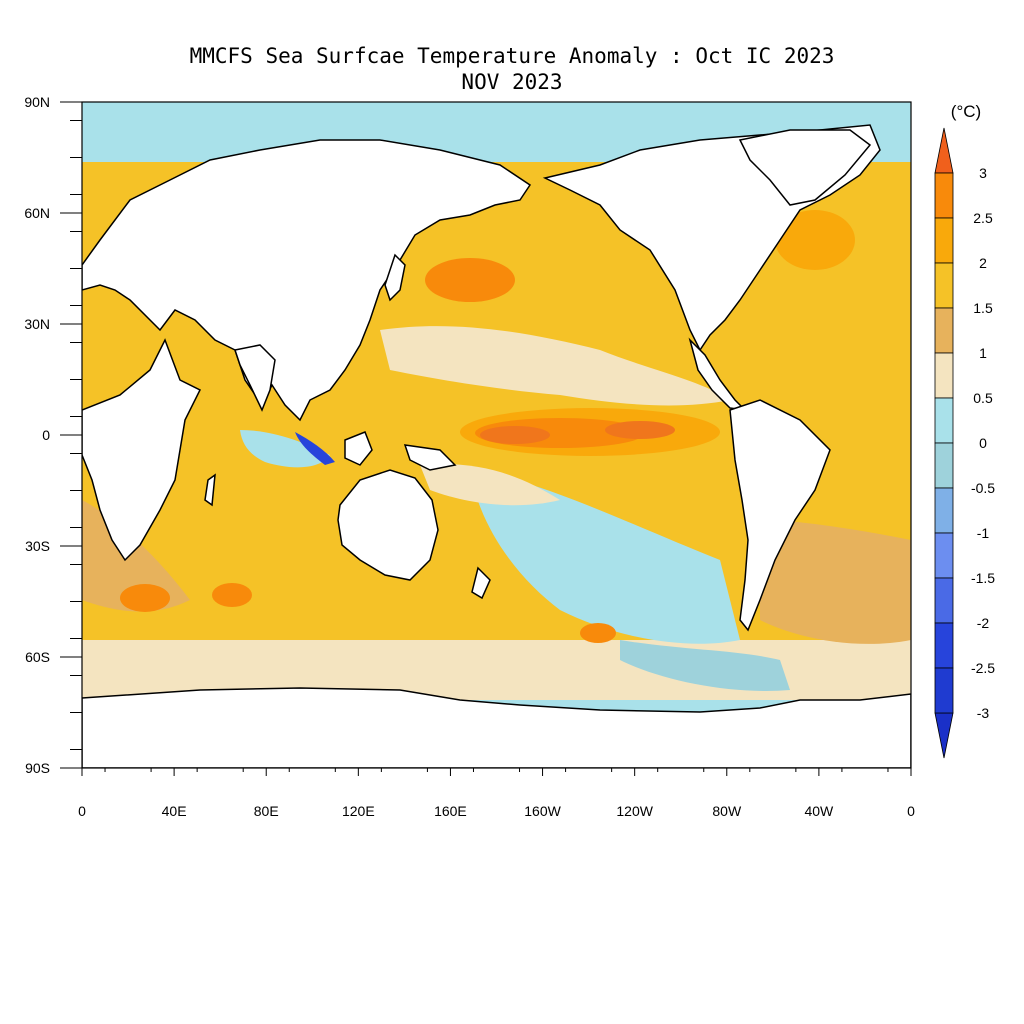 The width and height of the screenshot is (1024, 1024). Describe the element at coordinates (470, 280) in the screenshot. I see `nw-pacific-warm` at that location.